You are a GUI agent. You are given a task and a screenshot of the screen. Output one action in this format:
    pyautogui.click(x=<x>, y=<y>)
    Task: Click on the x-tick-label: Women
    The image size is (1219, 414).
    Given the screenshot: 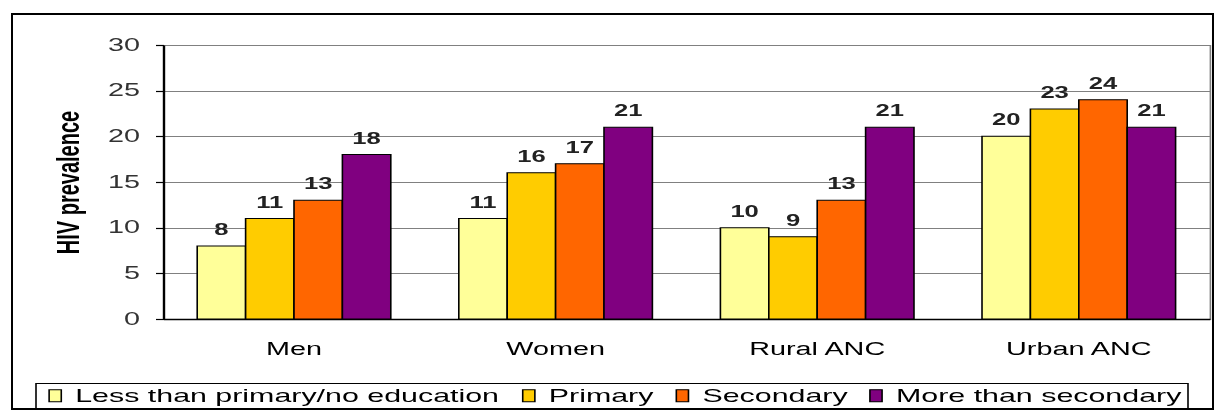 What is the action you would take?
    pyautogui.click(x=555, y=348)
    